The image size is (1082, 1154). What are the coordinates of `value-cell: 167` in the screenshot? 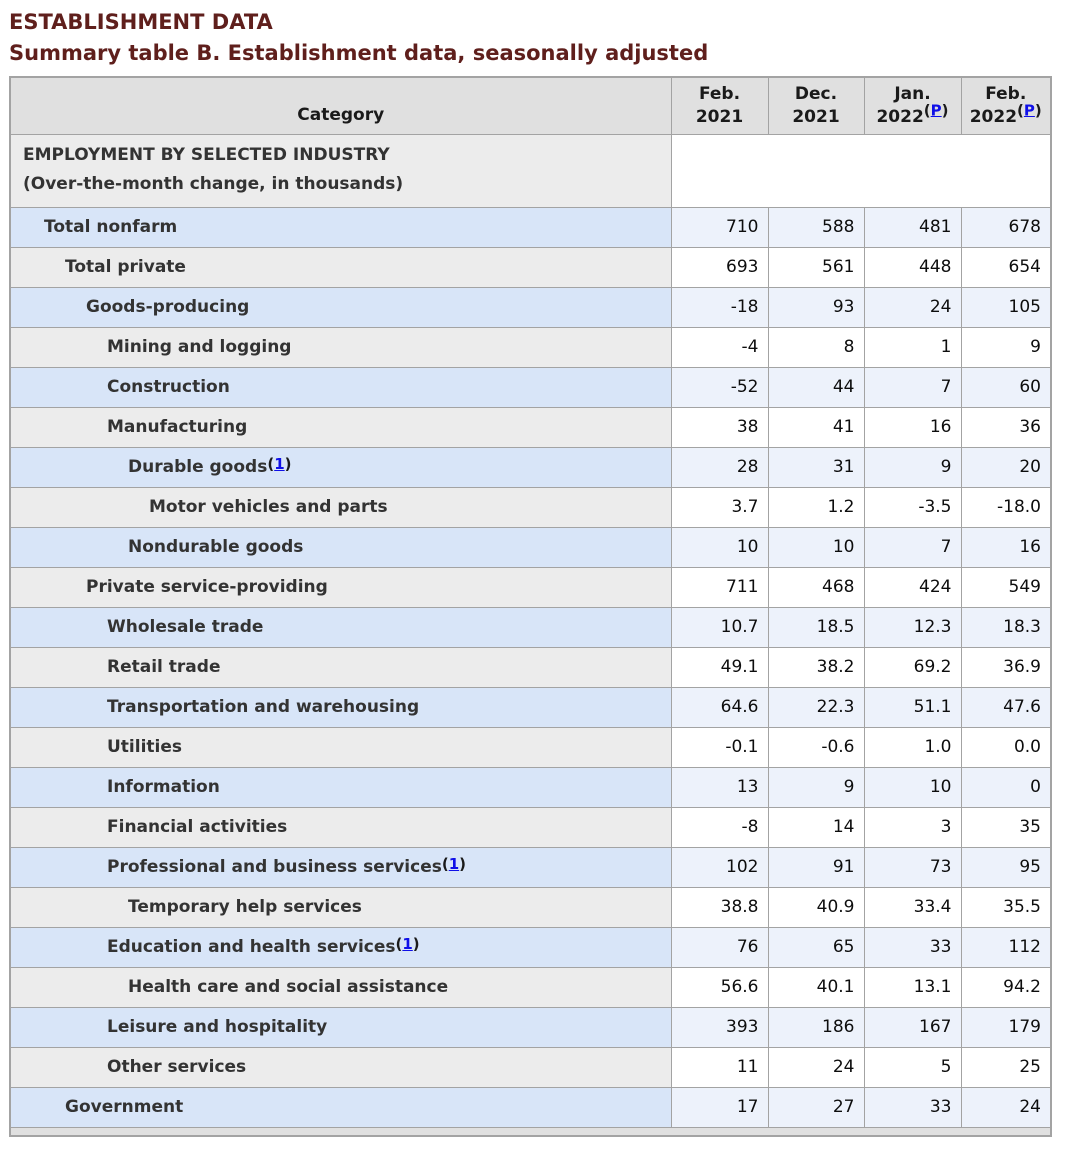 It's located at (912, 1027).